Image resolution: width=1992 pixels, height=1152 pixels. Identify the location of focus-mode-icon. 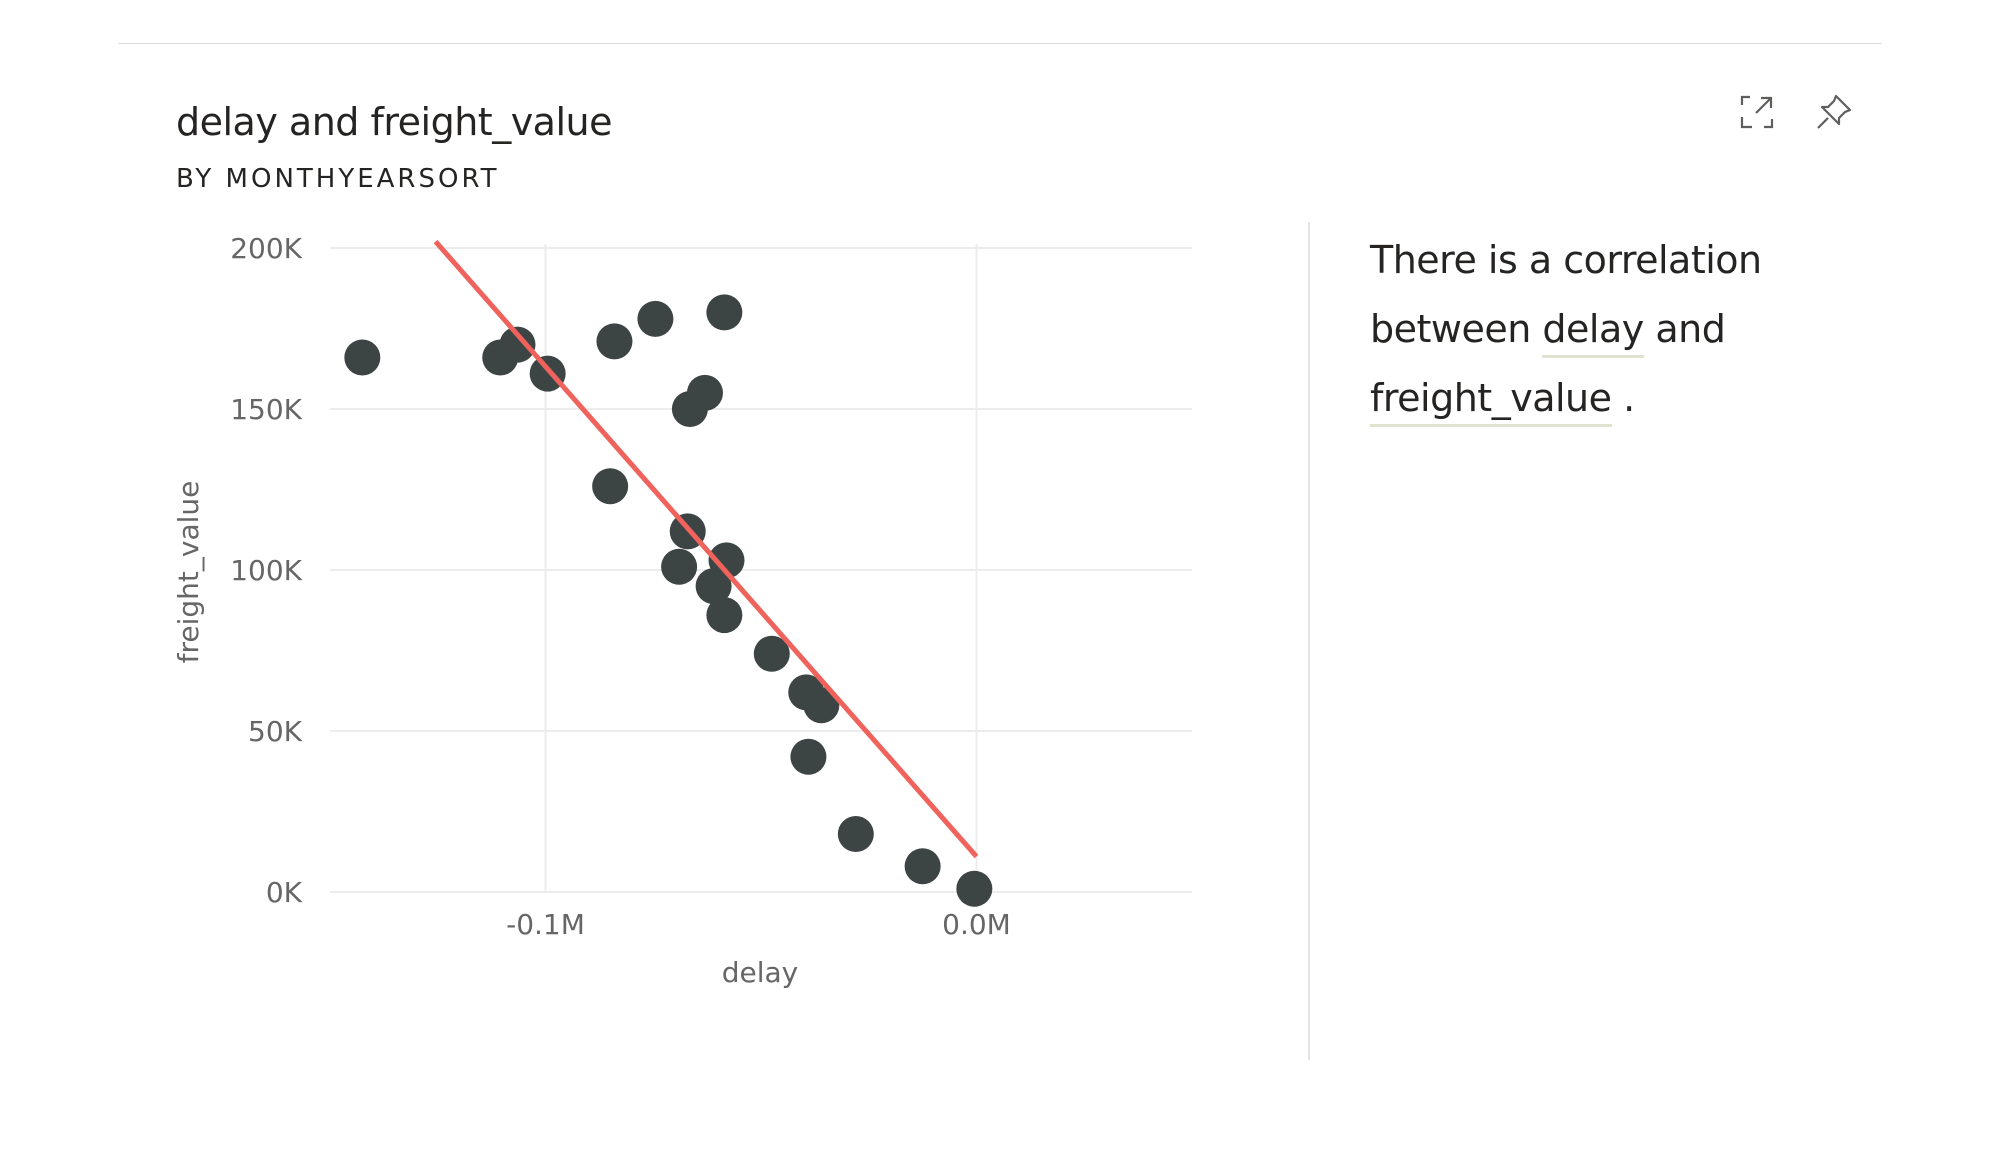
(1757, 114).